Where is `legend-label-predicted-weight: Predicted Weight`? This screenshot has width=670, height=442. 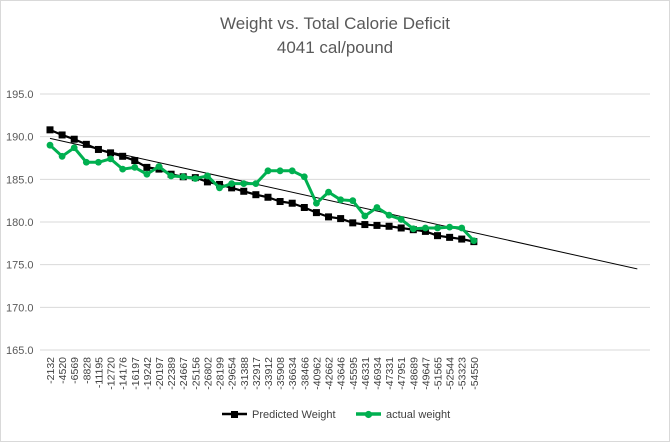 legend-label-predicted-weight: Predicted Weight is located at coordinates (294, 415).